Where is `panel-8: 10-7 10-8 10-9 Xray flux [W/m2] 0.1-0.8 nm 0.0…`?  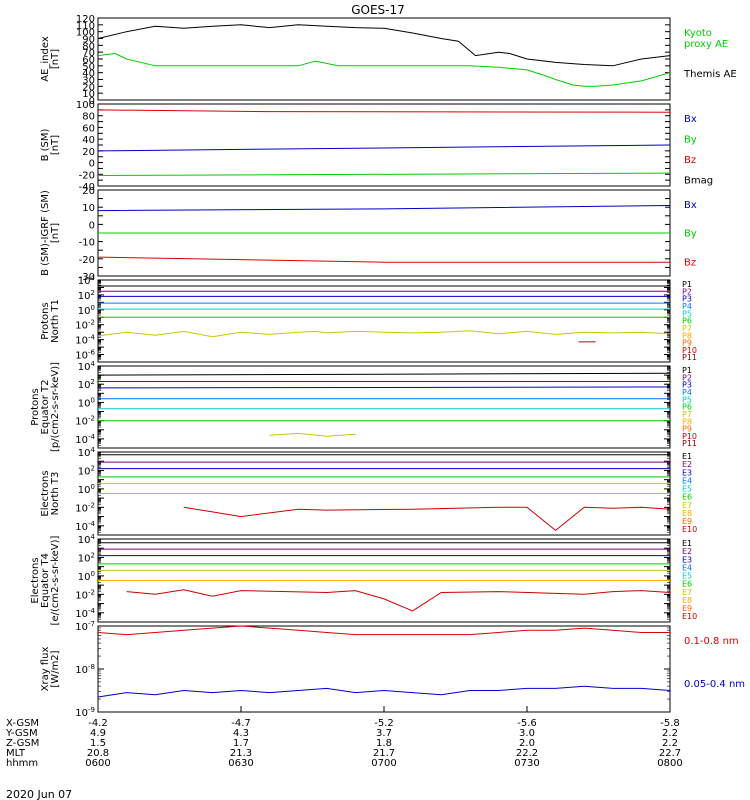 panel-8: 10-7 10-8 10-9 Xray flux [W/m2] 0.1-0.8 nm 0.0… is located at coordinates (392, 669).